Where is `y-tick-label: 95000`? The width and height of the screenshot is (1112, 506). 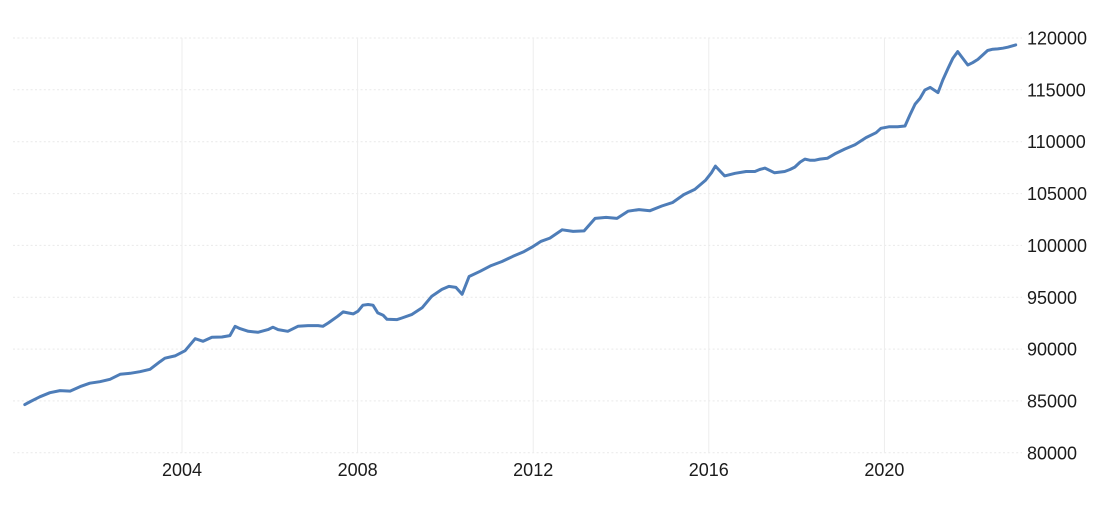
y-tick-label: 95000 is located at coordinates (1052, 298).